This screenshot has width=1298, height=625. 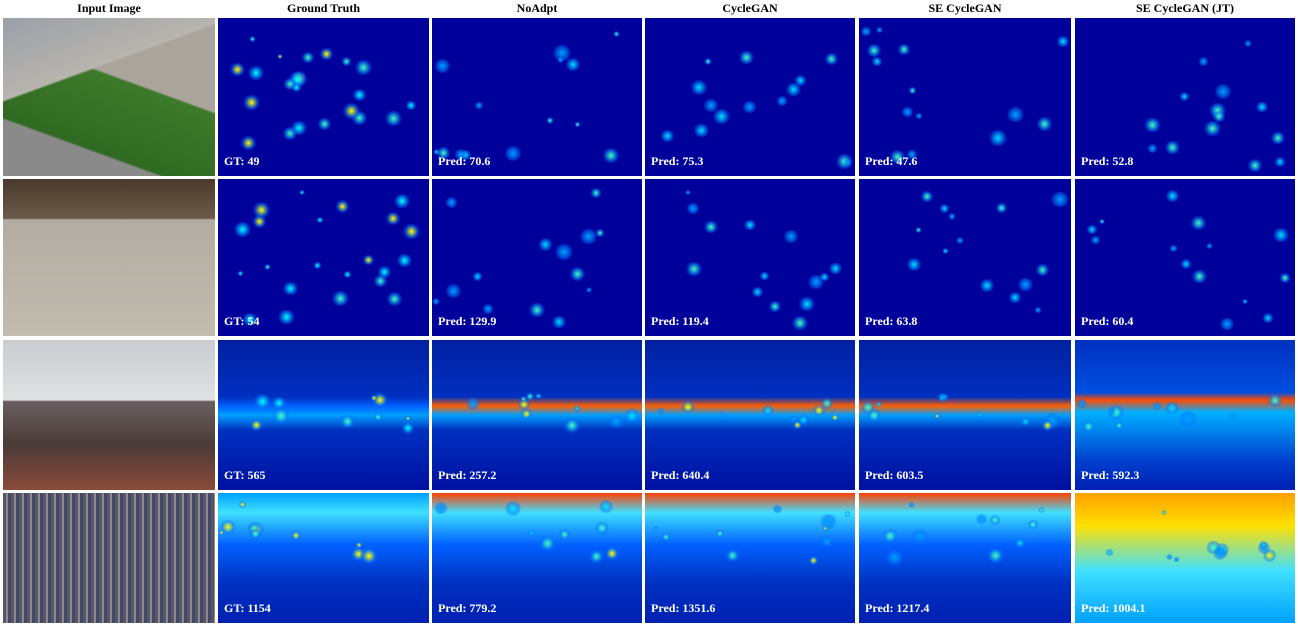 What do you see at coordinates (750, 558) in the screenshot?
I see `density-map: Pred: 1351.6` at bounding box center [750, 558].